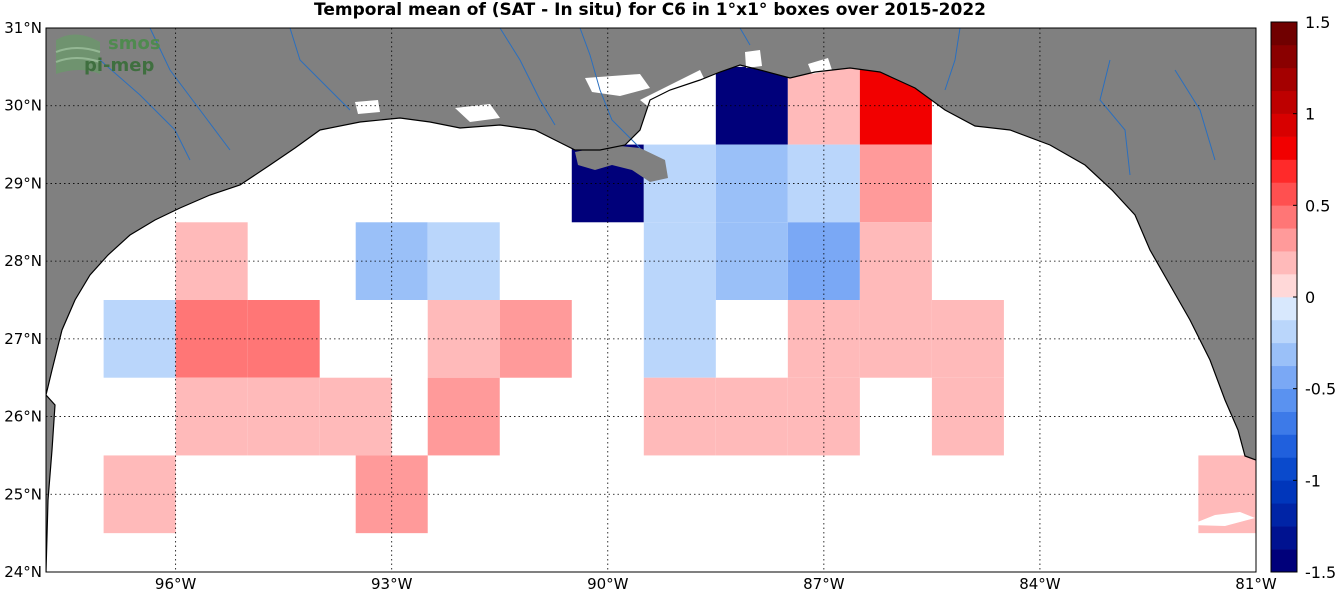  What do you see at coordinates (23, 183) in the screenshot?
I see `y-tick-label: 29°N` at bounding box center [23, 183].